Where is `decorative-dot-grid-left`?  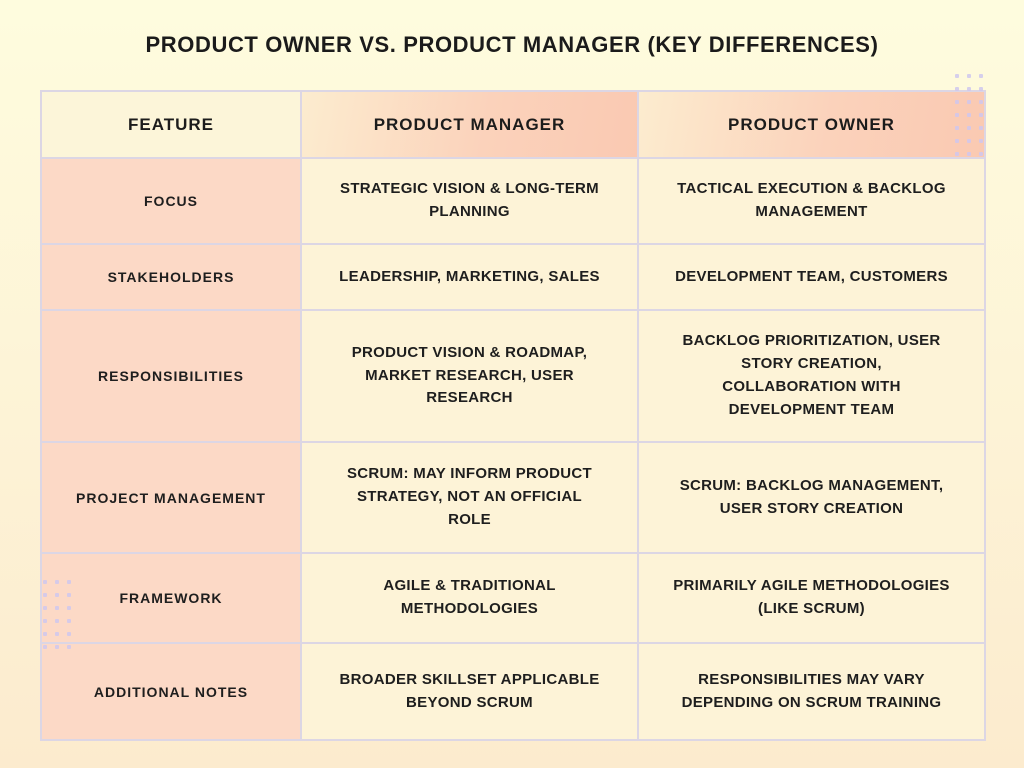 decorative-dot-grid-left is located at coordinates (57, 614).